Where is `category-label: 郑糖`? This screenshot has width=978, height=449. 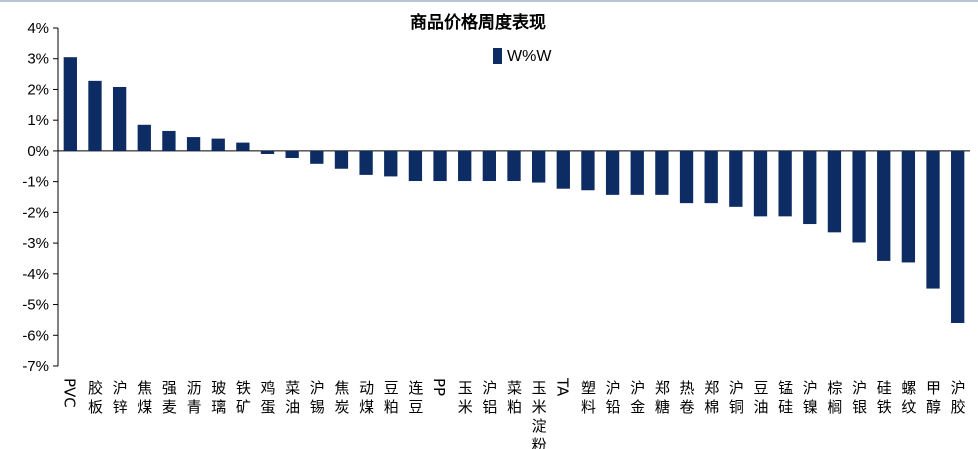 category-label: 郑糖 is located at coordinates (662, 397).